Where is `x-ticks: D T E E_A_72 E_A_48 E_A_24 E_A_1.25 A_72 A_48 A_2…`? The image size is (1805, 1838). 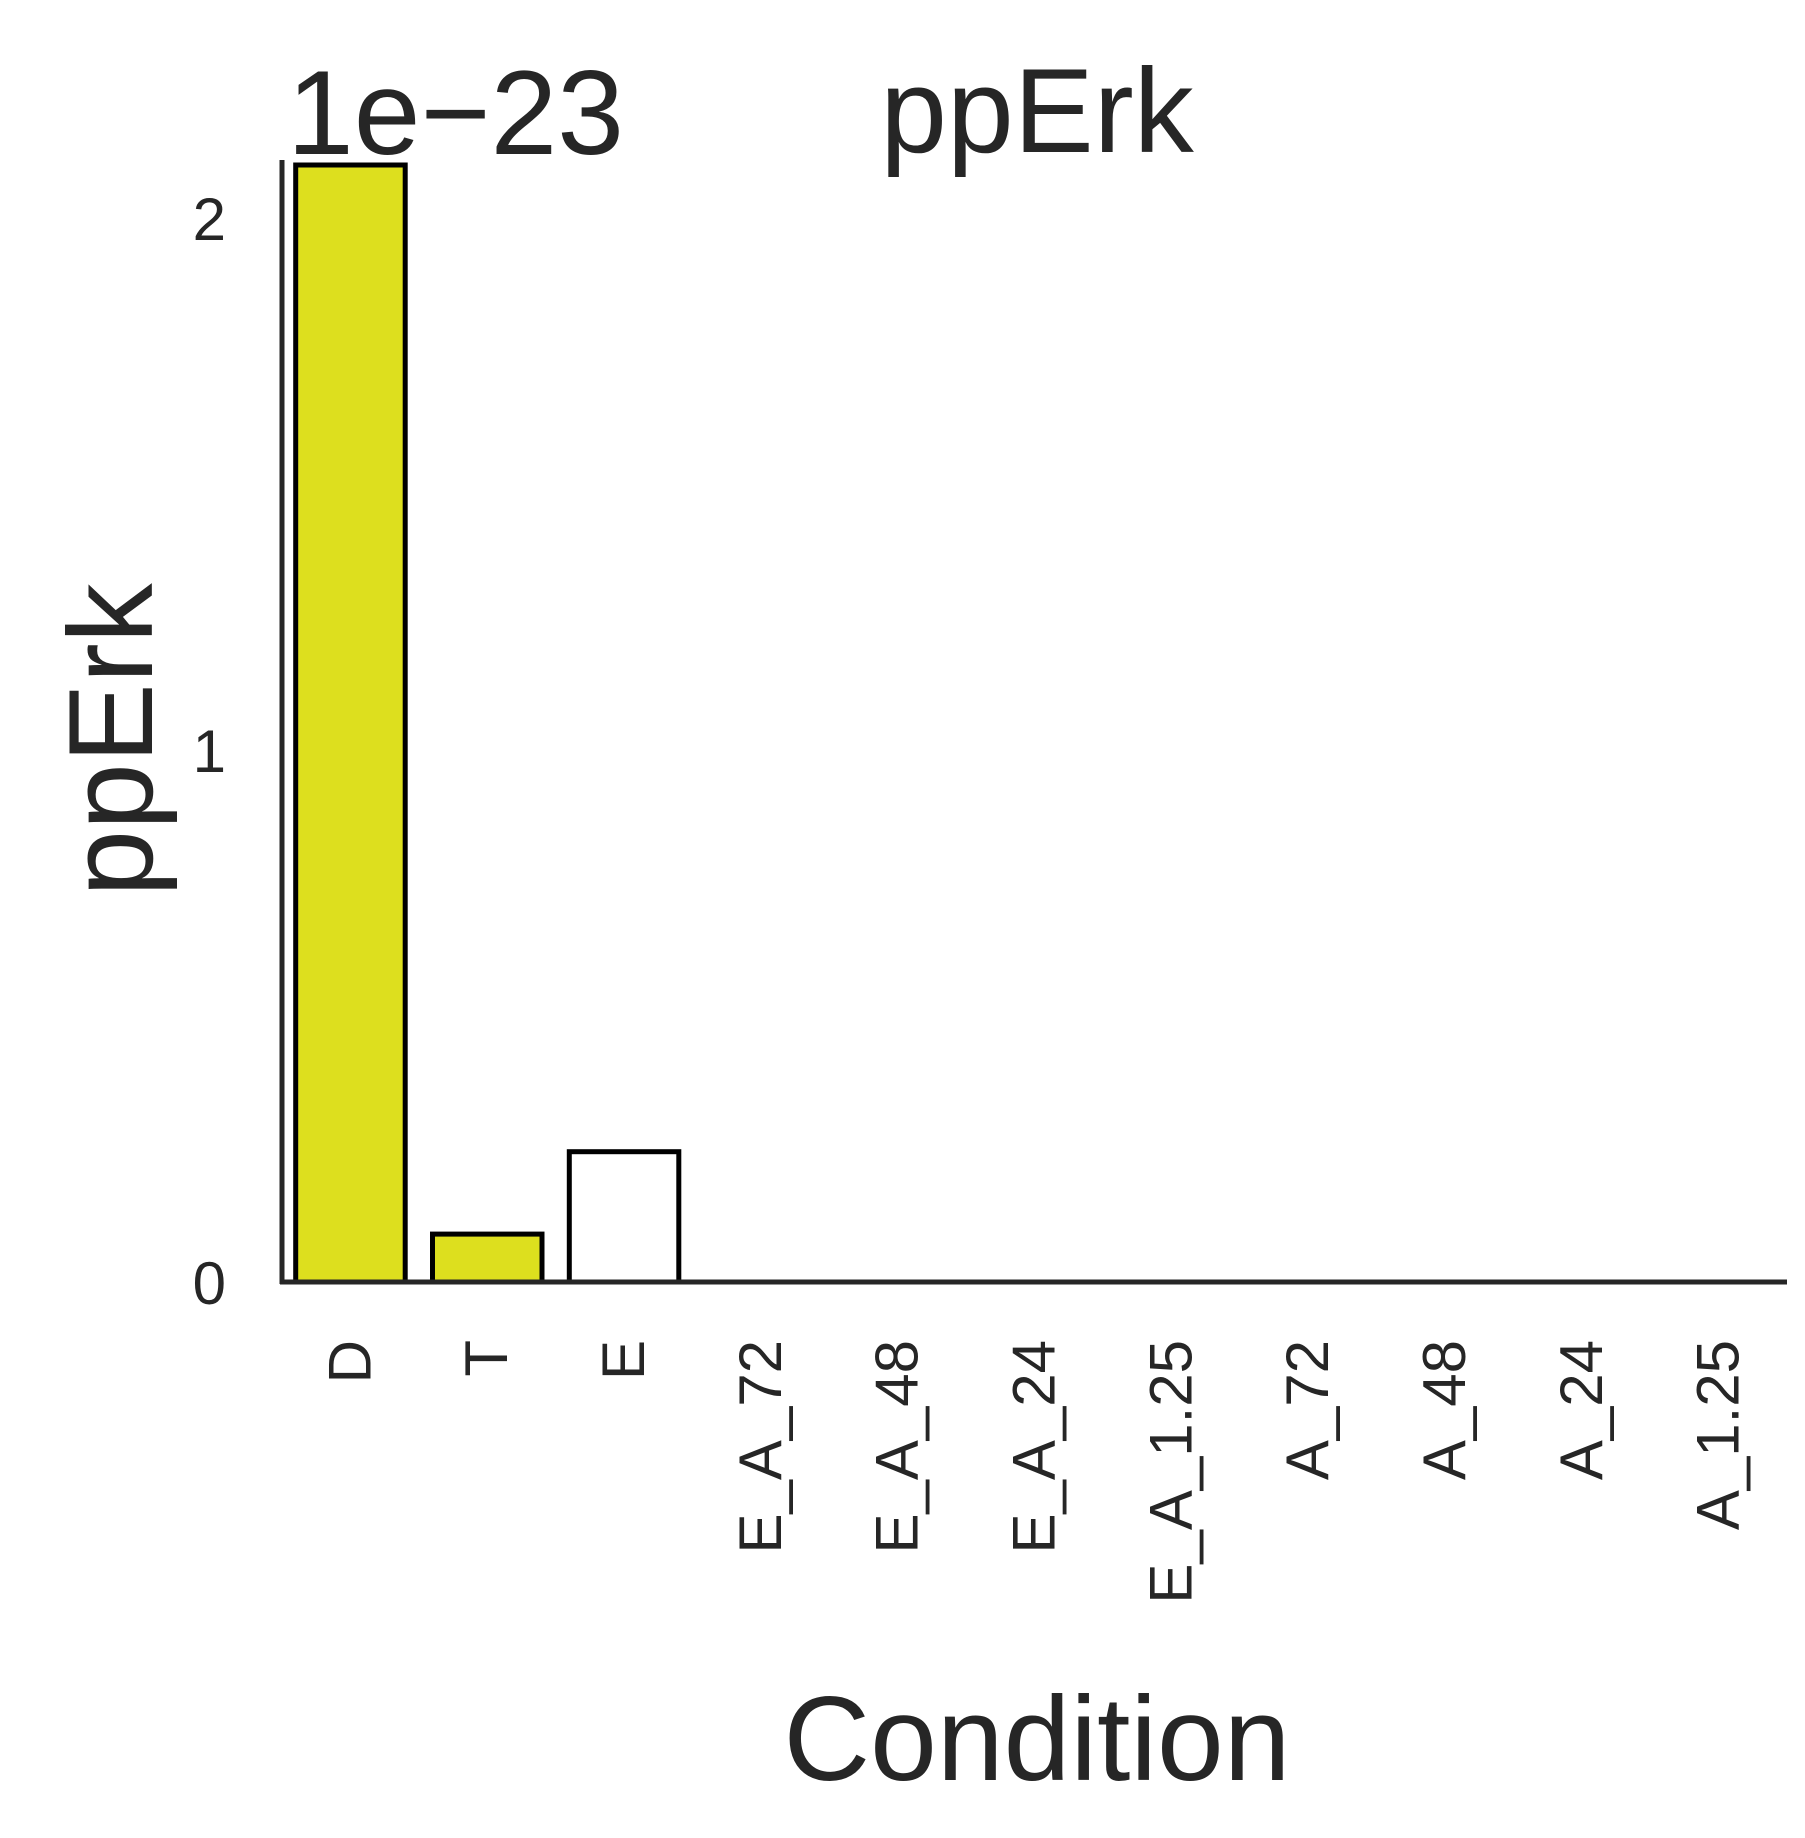
x-ticks: D T E E_A_72 E_A_48 E_A_24 E_A_1.25 A_72 A_48 A_2… is located at coordinates (1033, 1472).